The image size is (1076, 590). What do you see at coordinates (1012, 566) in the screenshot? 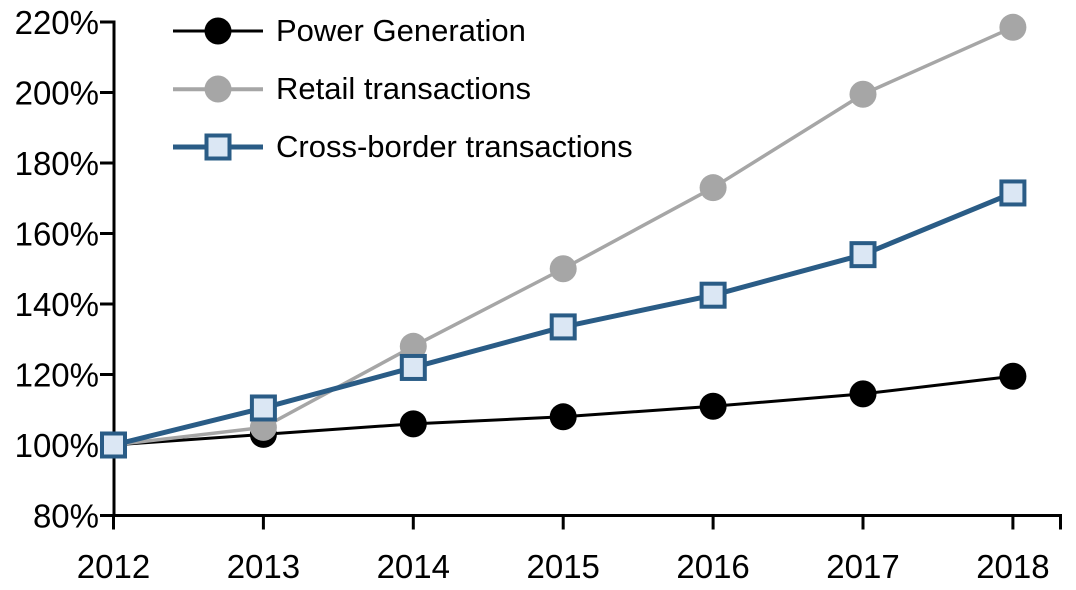
I see `x-tick-label: 2018` at bounding box center [1012, 566].